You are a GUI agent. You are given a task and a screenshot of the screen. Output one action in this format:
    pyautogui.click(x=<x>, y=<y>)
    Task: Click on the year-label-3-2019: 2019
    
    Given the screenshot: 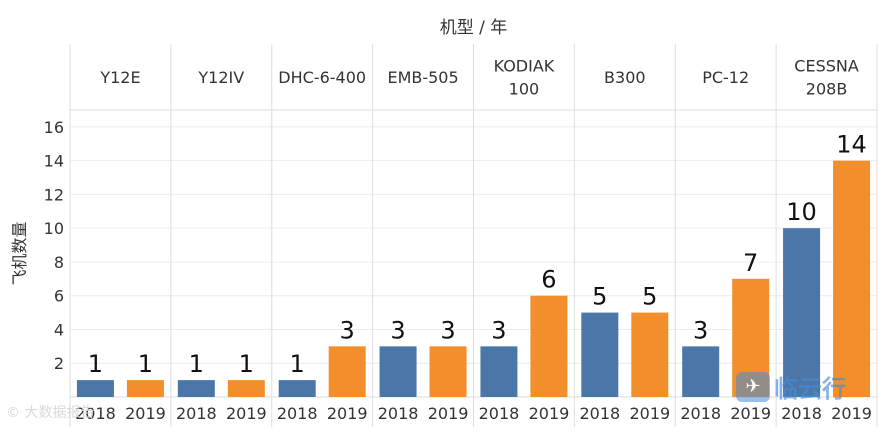 What is the action you would take?
    pyautogui.click(x=448, y=413)
    